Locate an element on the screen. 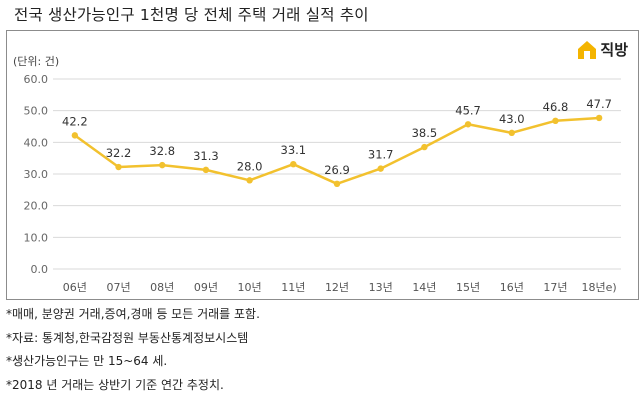  x-tick-label: 13년 is located at coordinates (381, 287).